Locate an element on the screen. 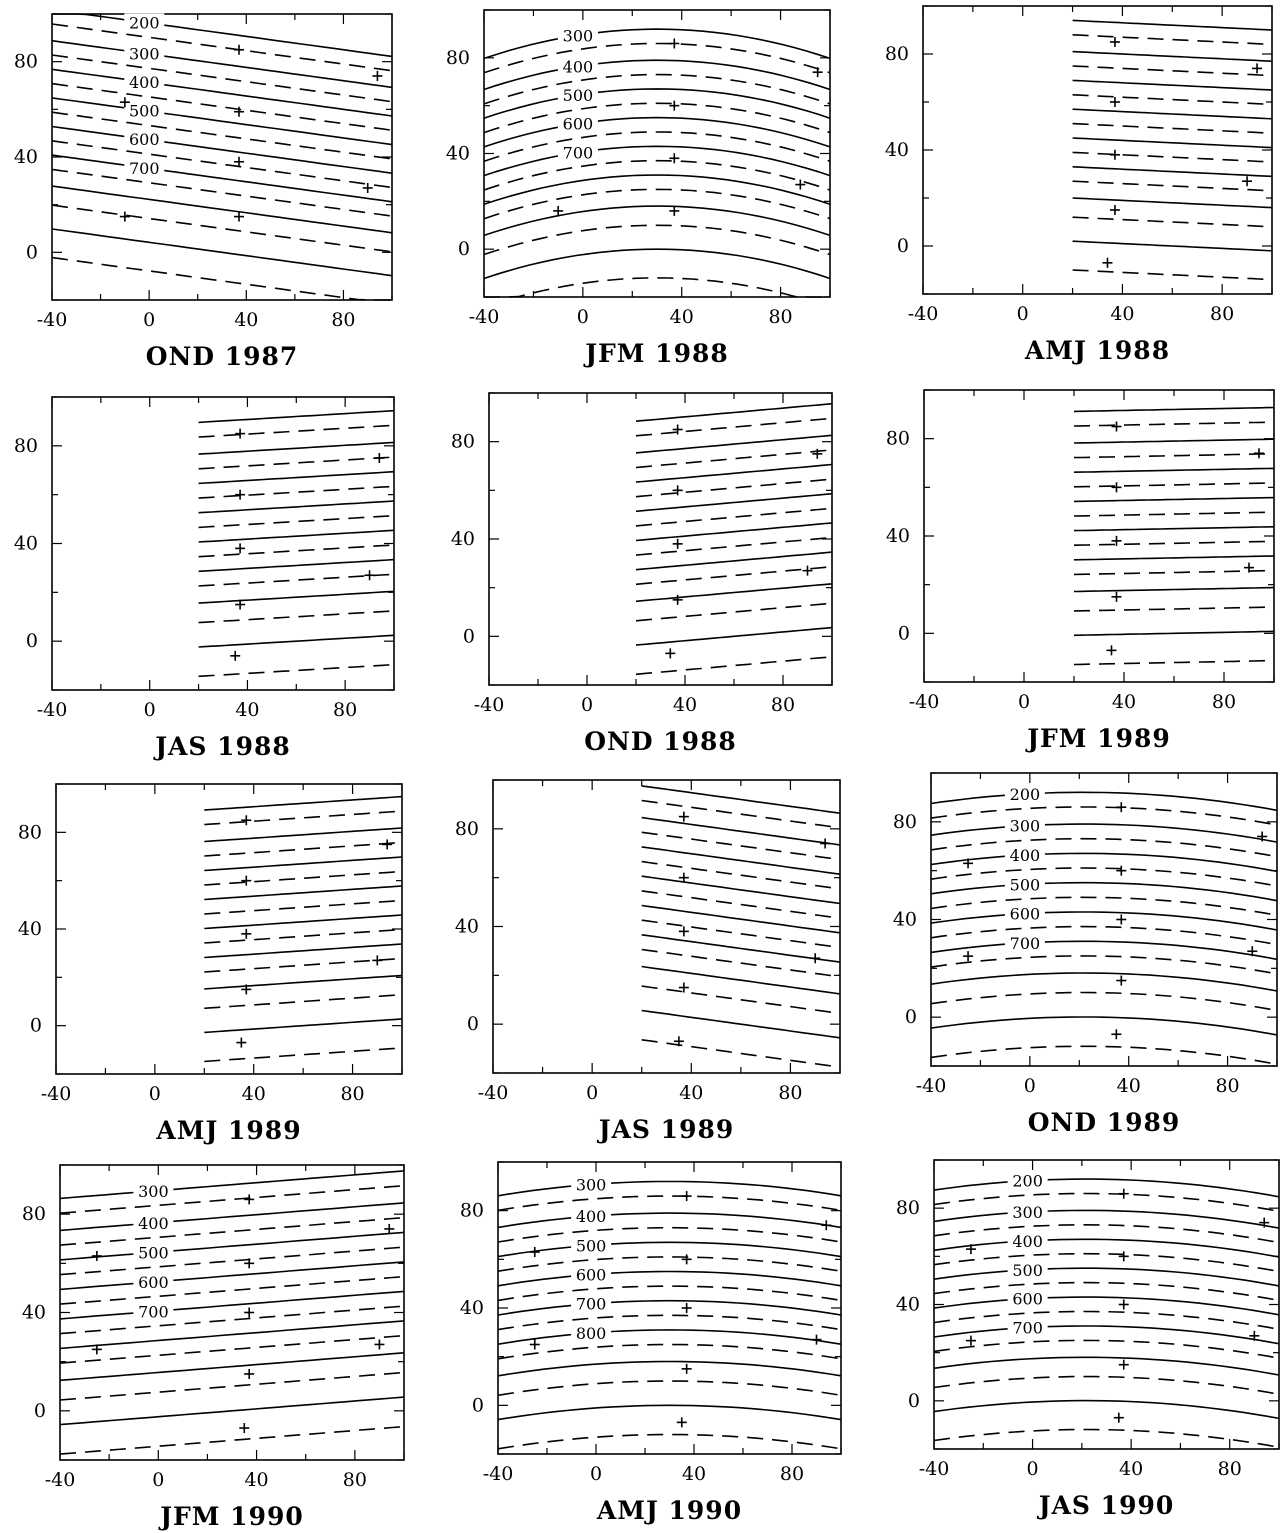 This screenshot has height=1533, width=1284. panel-ond-1987: -40 0 40 80 0 40 80 OND 1987 200 300 400 500 600 700 is located at coordinates (203, 192).